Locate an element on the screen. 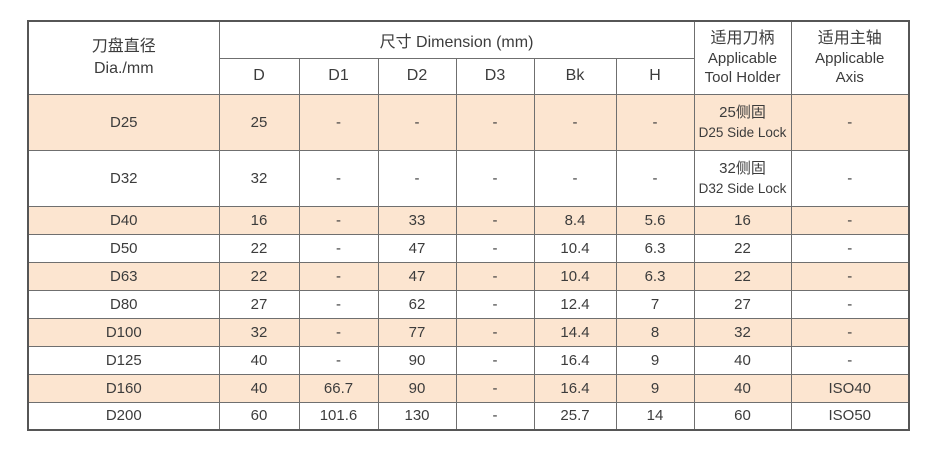 Image resolution: width=930 pixels, height=472 pixels. table-row-d25: D25 25 - - - - - 25侧固 D25 Side Lock - is located at coordinates (468, 122).